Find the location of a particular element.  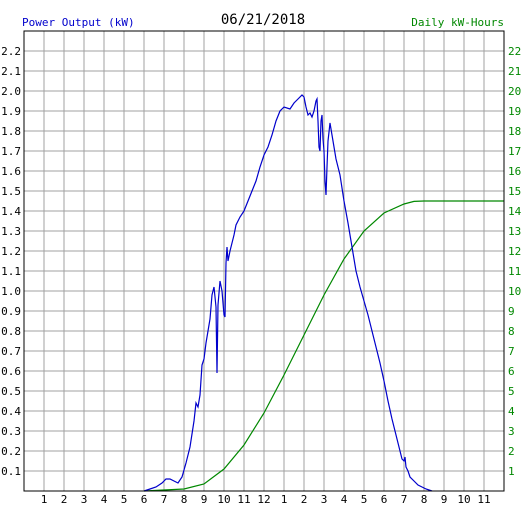

left-tick-label: 0.1 is located at coordinates (11, 471).